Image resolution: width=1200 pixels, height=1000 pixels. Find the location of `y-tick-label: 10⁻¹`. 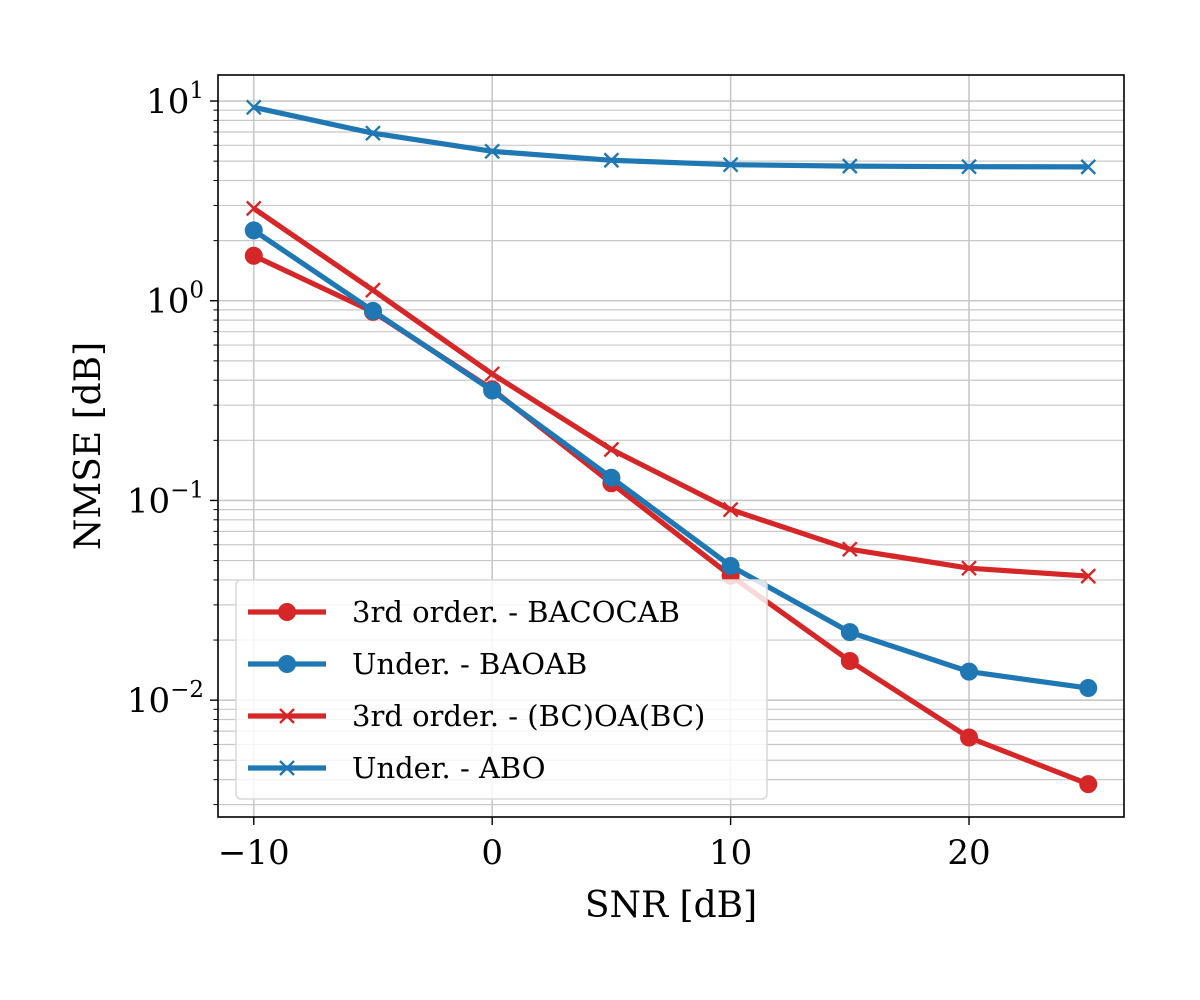

y-tick-label: 10⁻¹ is located at coordinates (165, 499).